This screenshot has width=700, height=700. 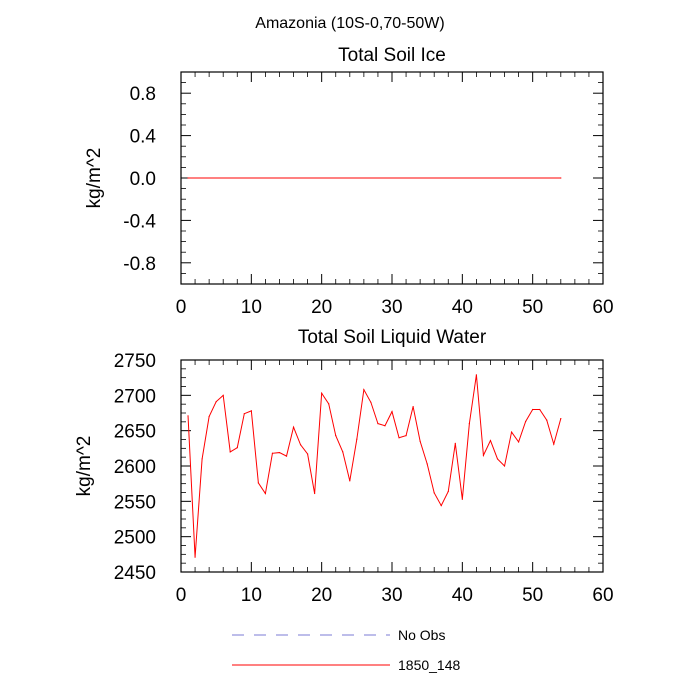 I want to click on legend-label-no-obs: No Obs, so click(x=421, y=635).